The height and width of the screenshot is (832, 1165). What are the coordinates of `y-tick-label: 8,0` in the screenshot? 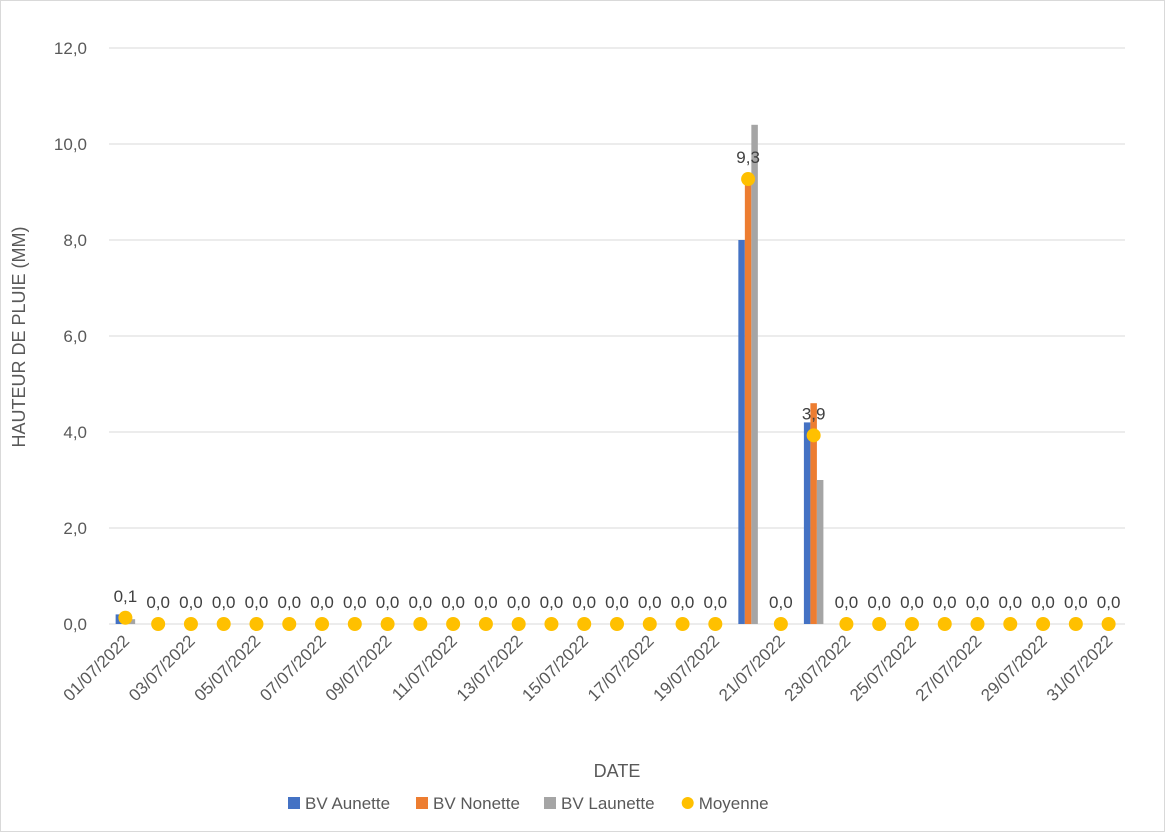 It's located at (75, 240).